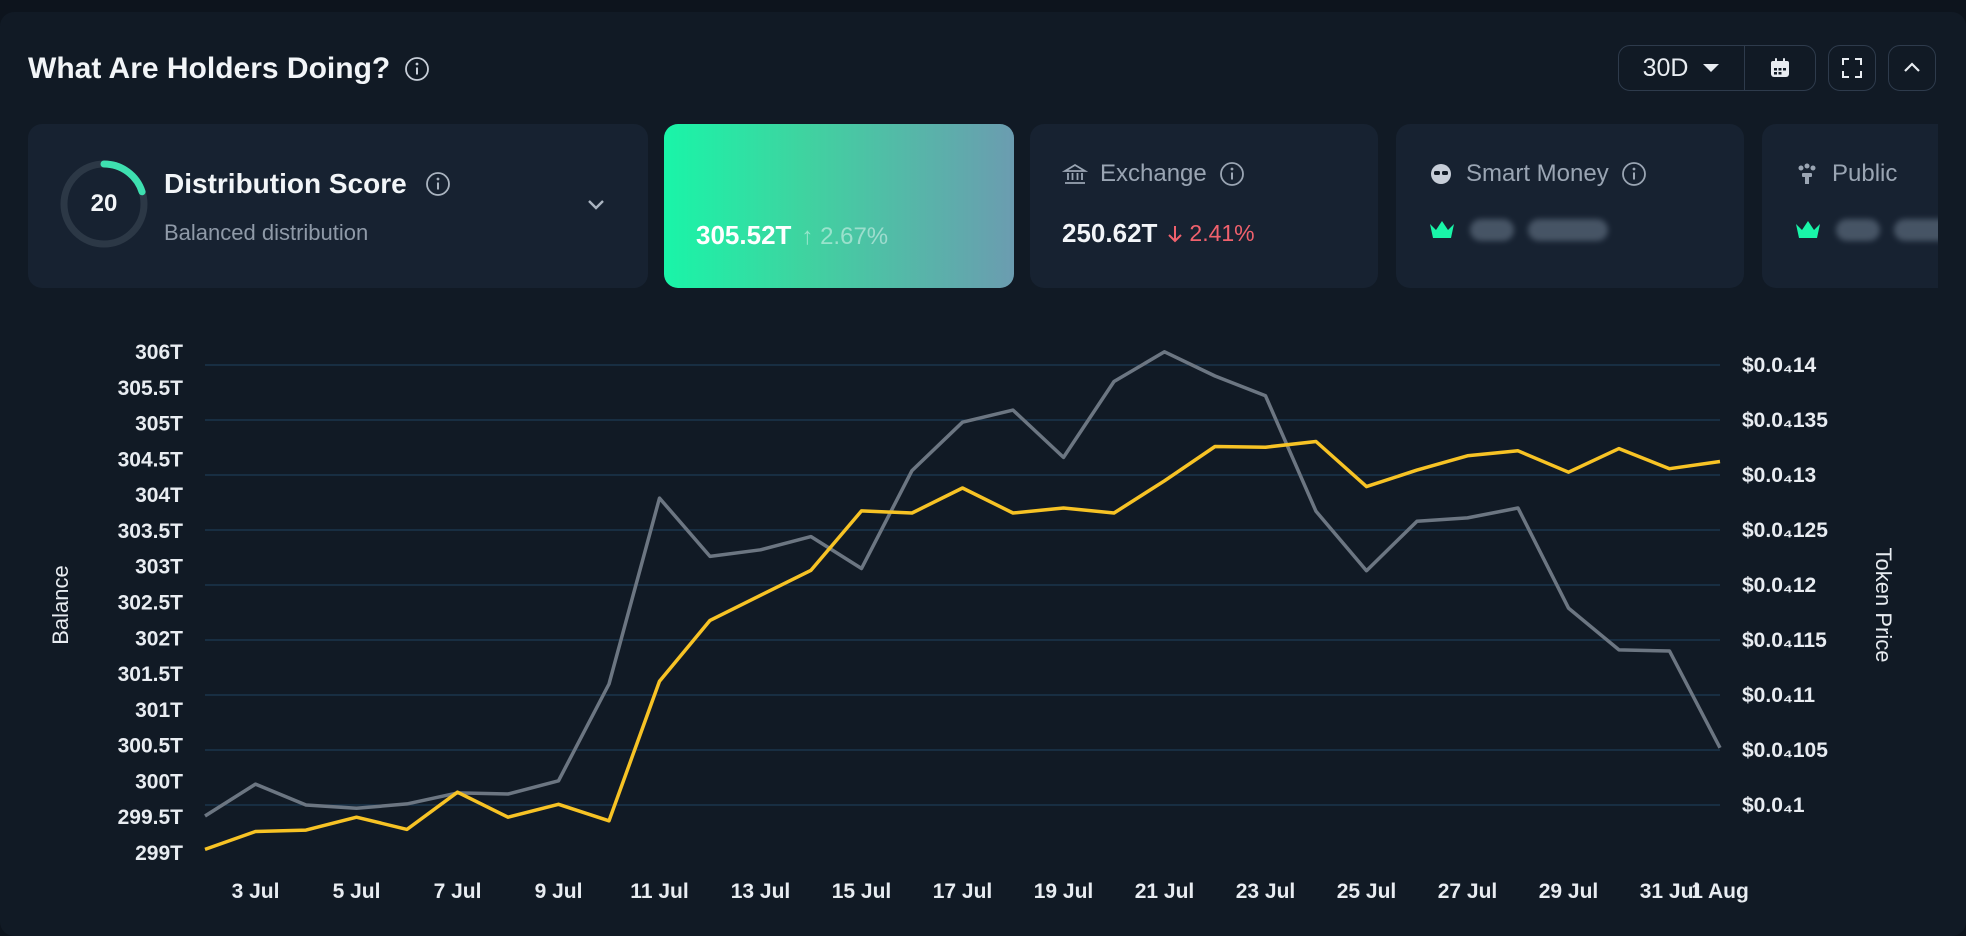 The height and width of the screenshot is (936, 1966). Describe the element at coordinates (159, 495) in the screenshot. I see `y-tick-label: 304T` at that location.